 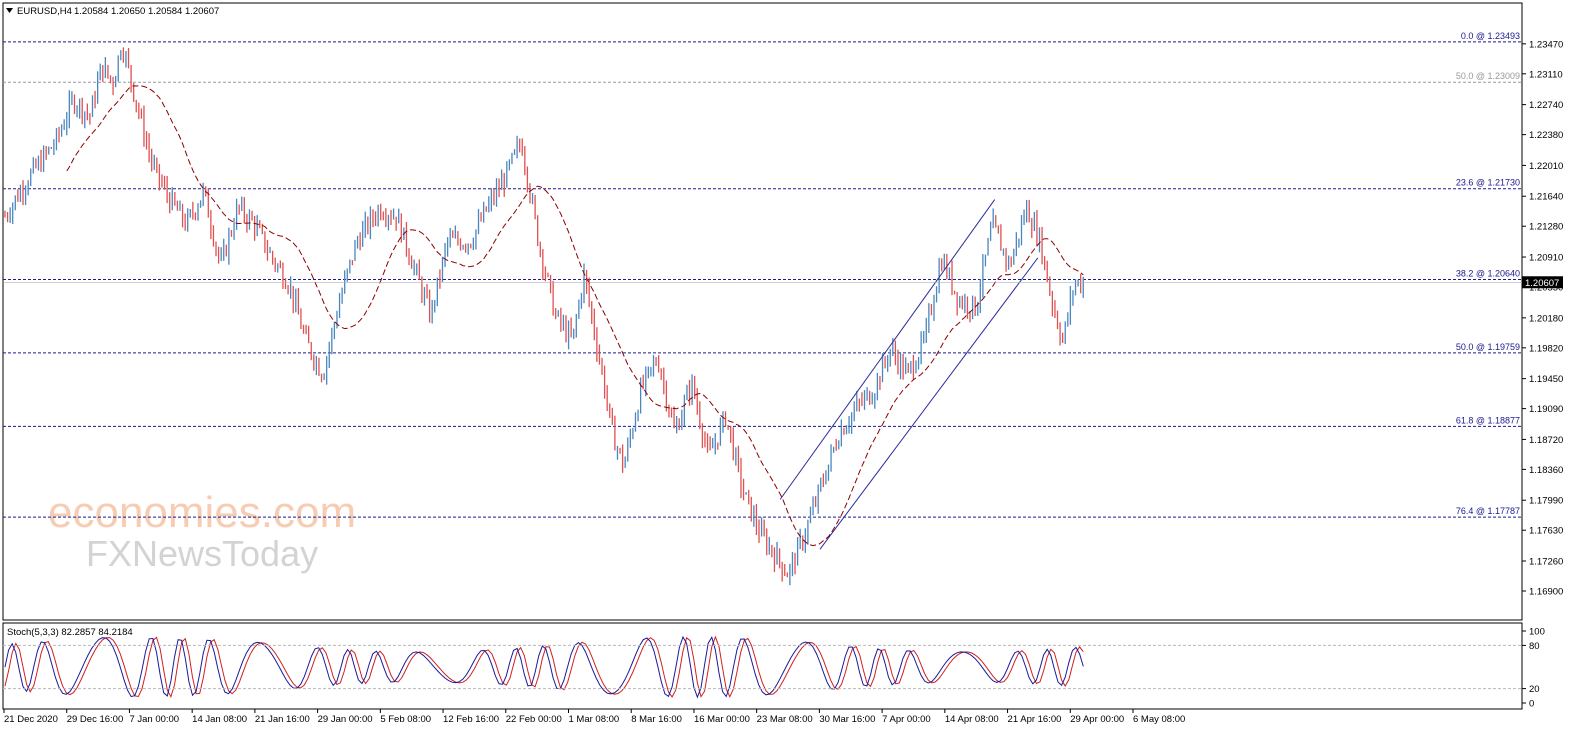 What do you see at coordinates (202, 512) in the screenshot?
I see `watermark-economies: economies.com` at bounding box center [202, 512].